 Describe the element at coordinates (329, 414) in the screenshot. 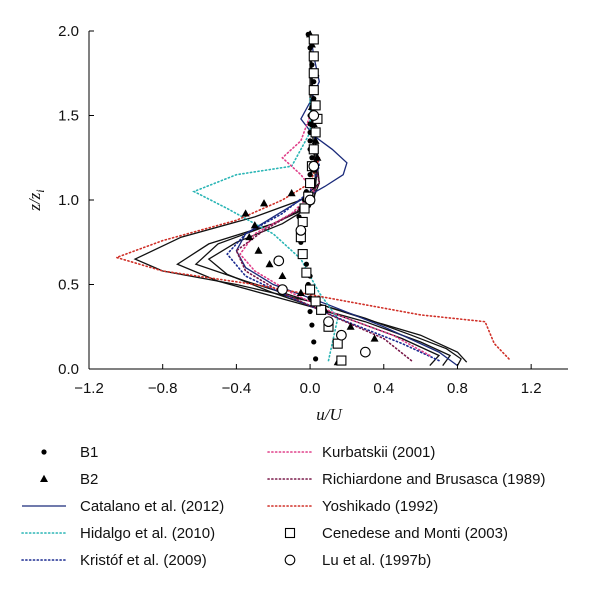

I see `x-axis-label: u/U` at that location.